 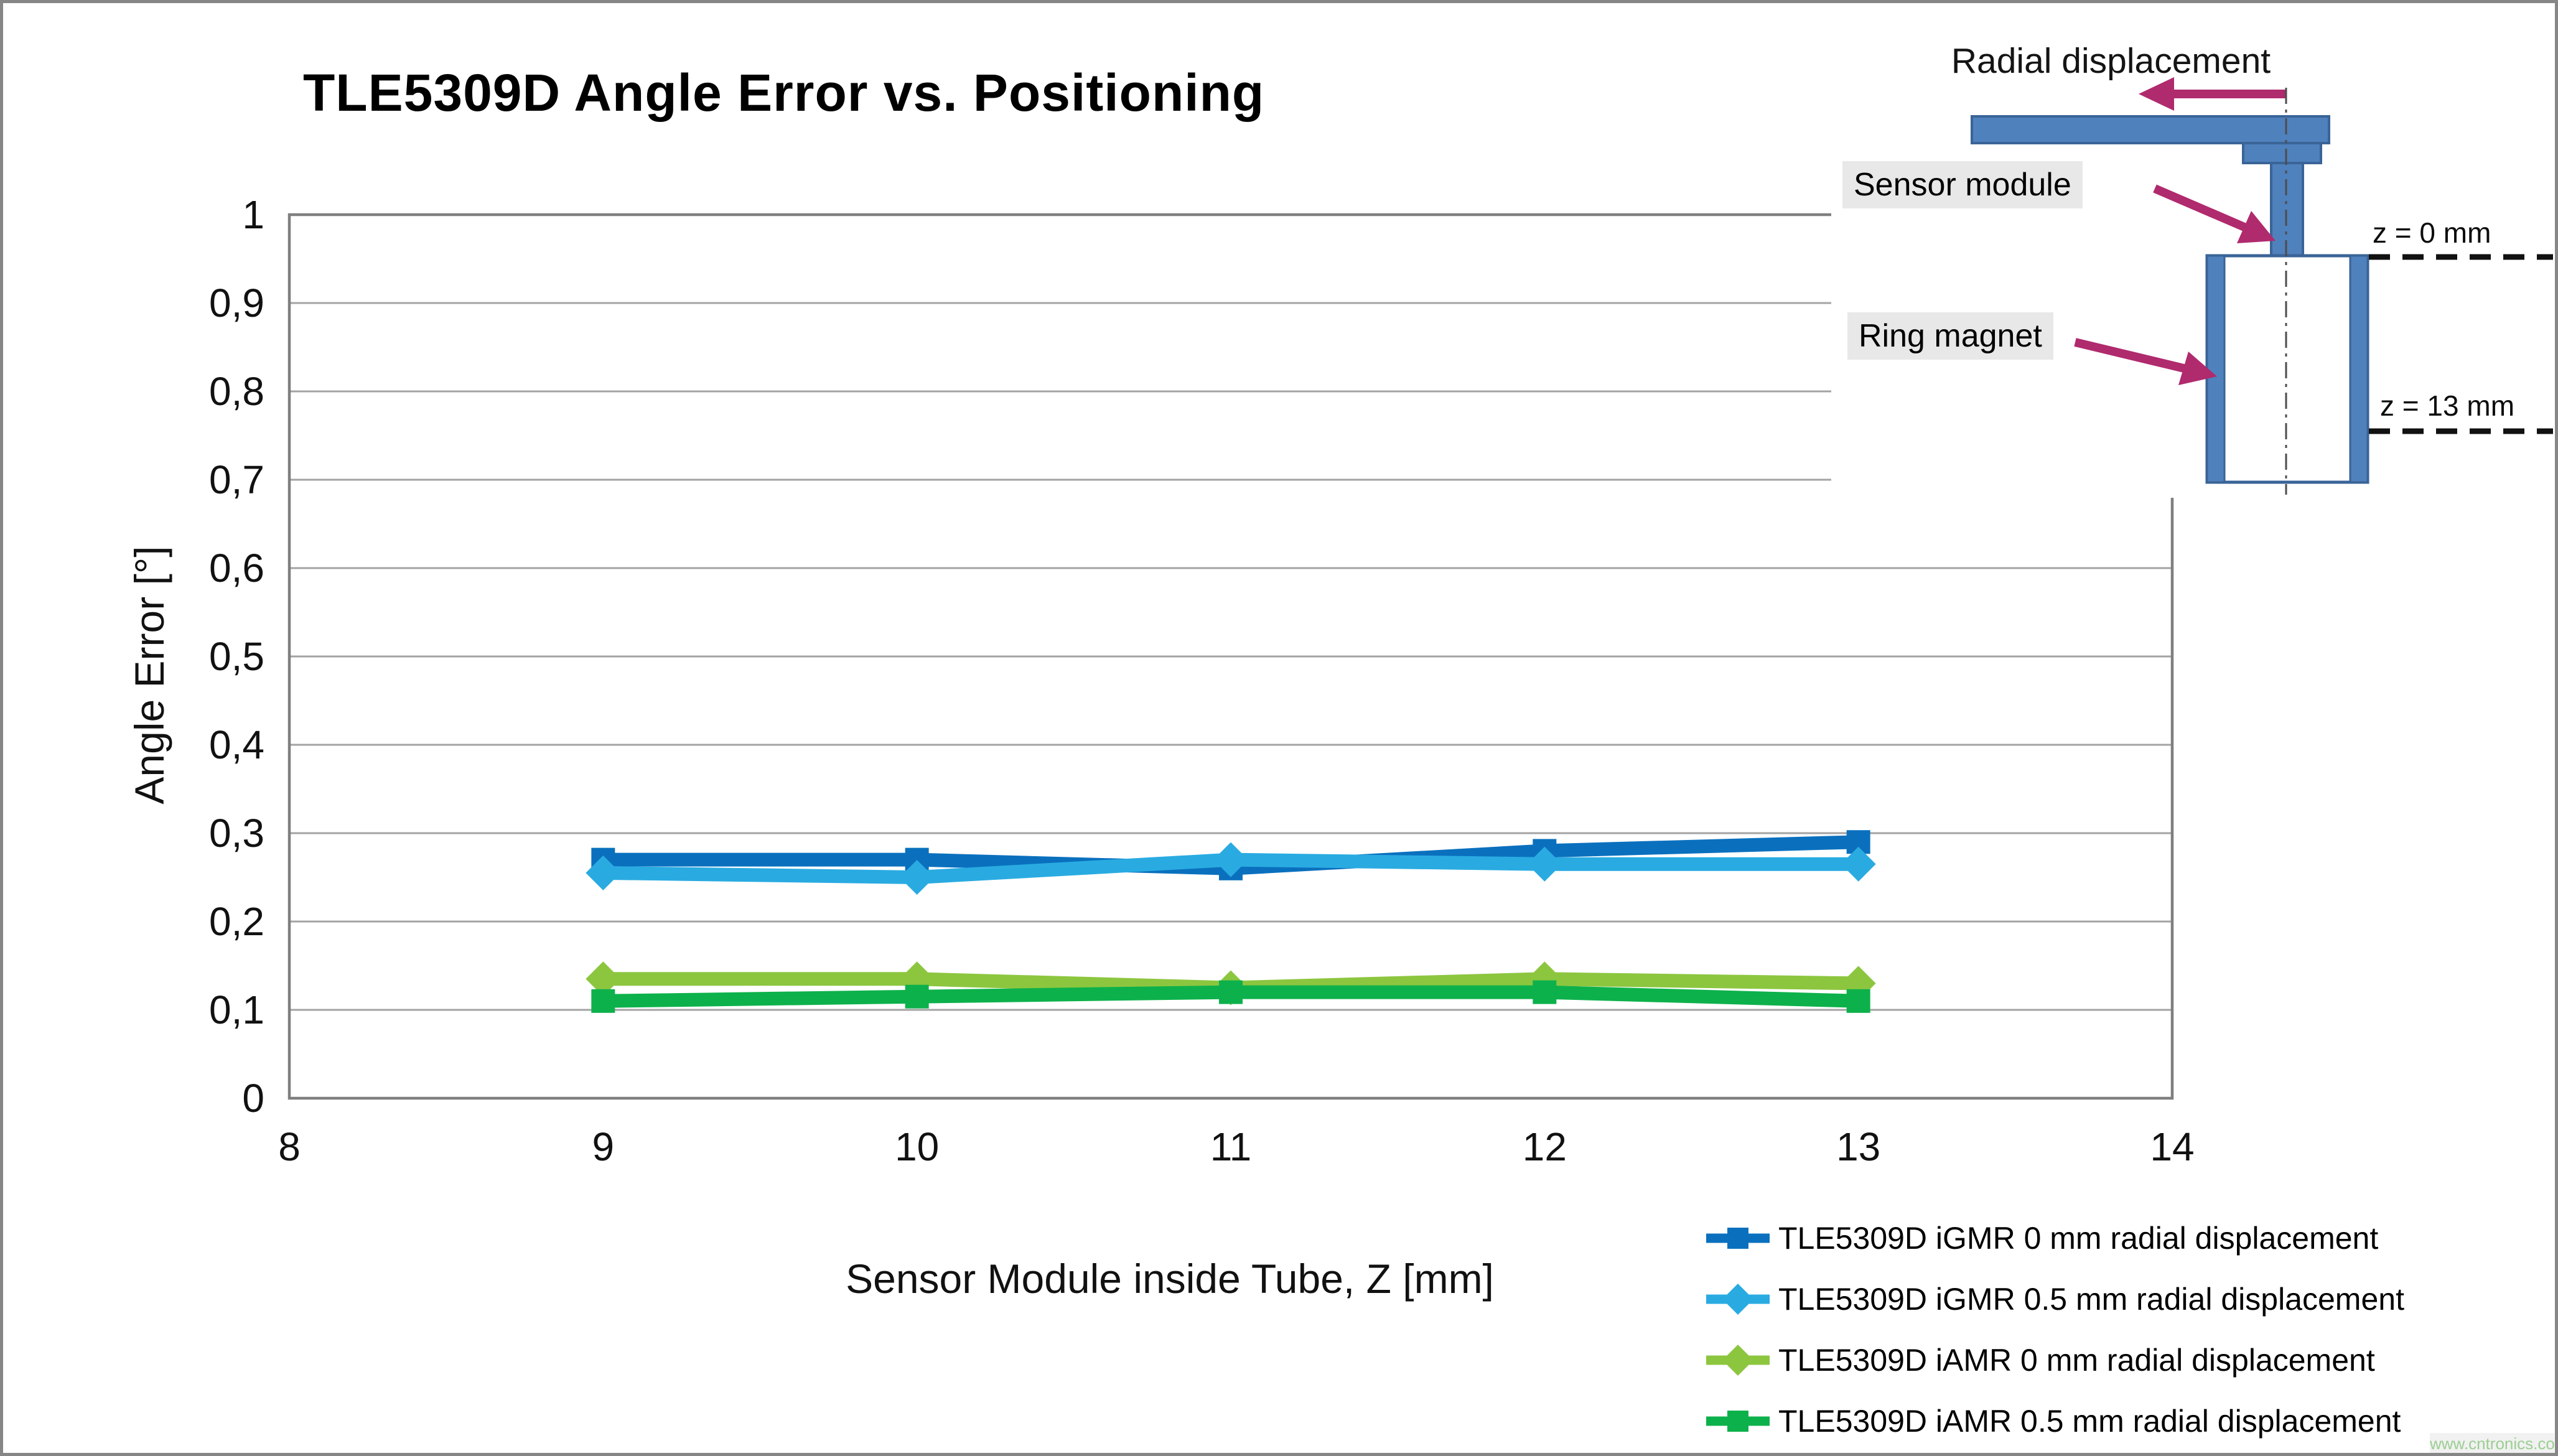 I want to click on inset-radial-label: Radial displacement, so click(x=2111, y=61).